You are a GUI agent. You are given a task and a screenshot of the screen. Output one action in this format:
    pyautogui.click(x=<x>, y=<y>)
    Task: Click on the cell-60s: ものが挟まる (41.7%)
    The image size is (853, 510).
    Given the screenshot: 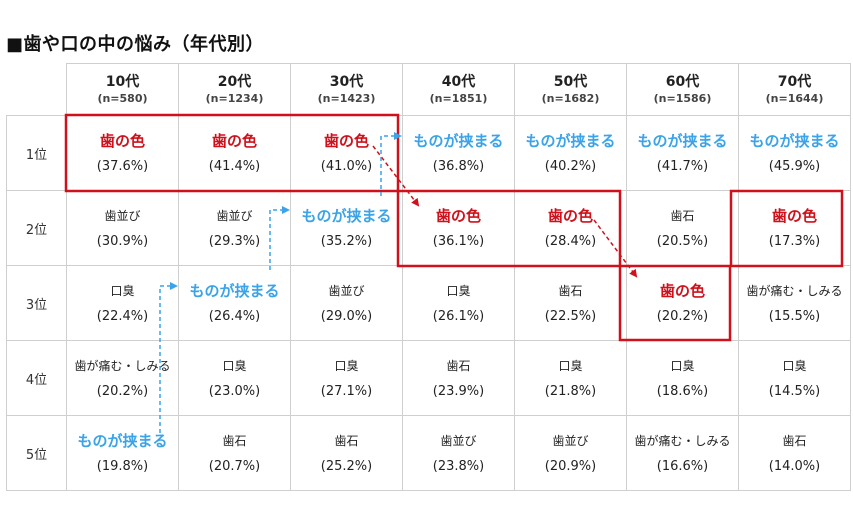 What is the action you would take?
    pyautogui.click(x=682, y=153)
    